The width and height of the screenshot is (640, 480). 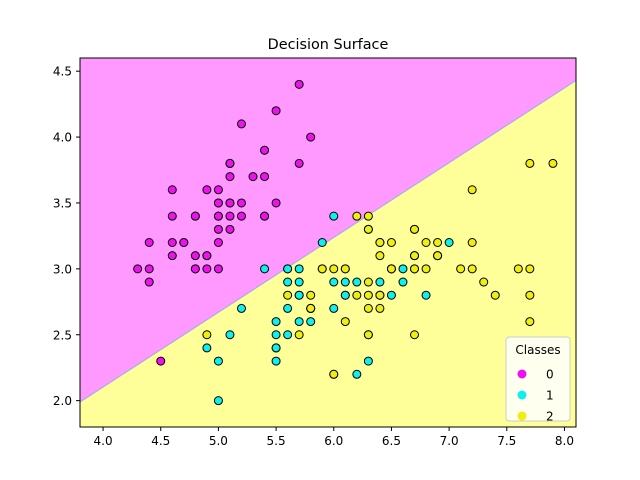 I want to click on y-tick-label: 3.0, so click(x=62, y=269).